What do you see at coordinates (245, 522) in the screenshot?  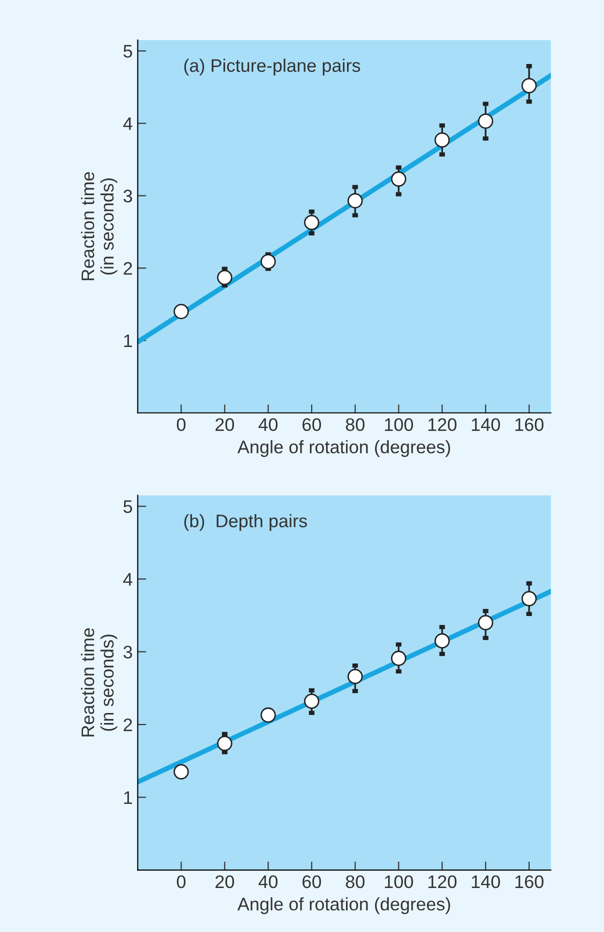 I see `text: (b) Depth pairs` at bounding box center [245, 522].